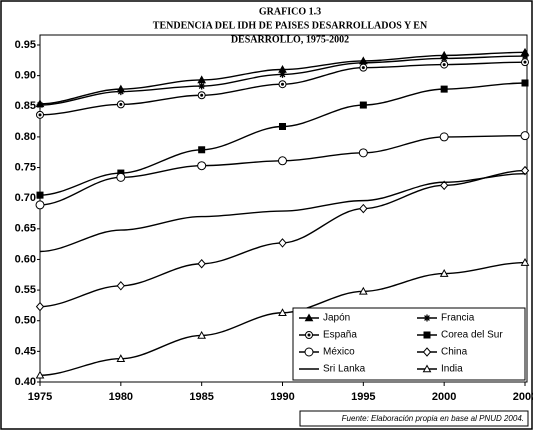 This screenshot has width=533, height=430. I want to click on y-tick-label: 0.70, so click(25, 198).